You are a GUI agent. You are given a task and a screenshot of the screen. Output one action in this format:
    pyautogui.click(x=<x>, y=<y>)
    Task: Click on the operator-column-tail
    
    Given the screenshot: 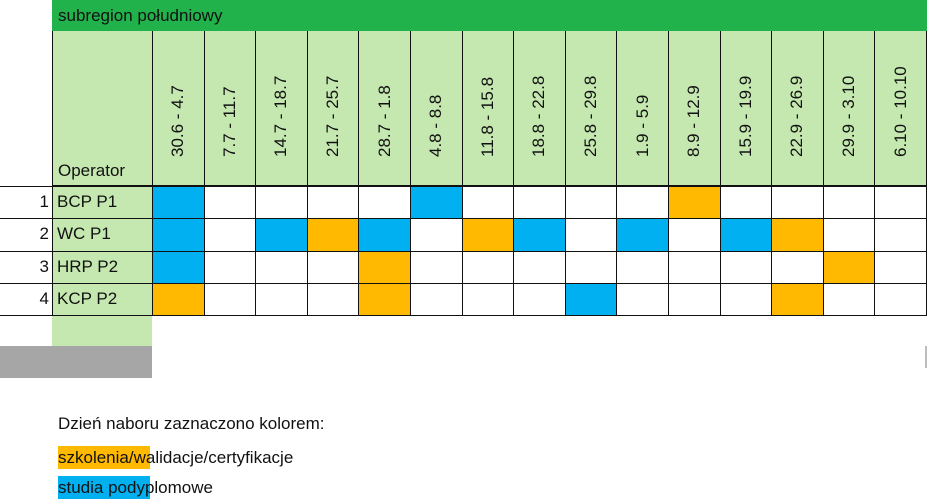 What is the action you would take?
    pyautogui.click(x=102, y=331)
    